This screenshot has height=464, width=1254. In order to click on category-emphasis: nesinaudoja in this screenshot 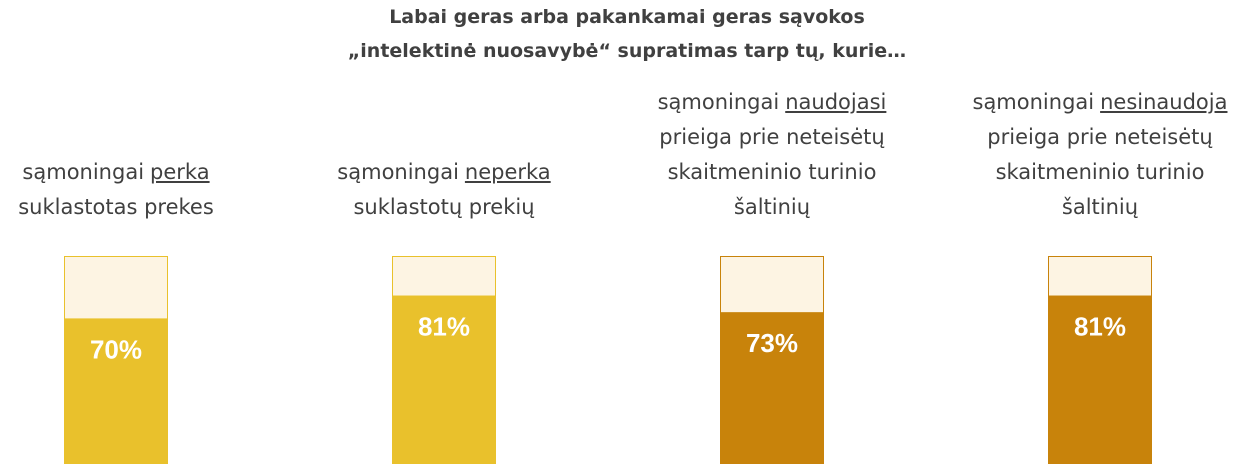, I will do `click(1164, 102)`.